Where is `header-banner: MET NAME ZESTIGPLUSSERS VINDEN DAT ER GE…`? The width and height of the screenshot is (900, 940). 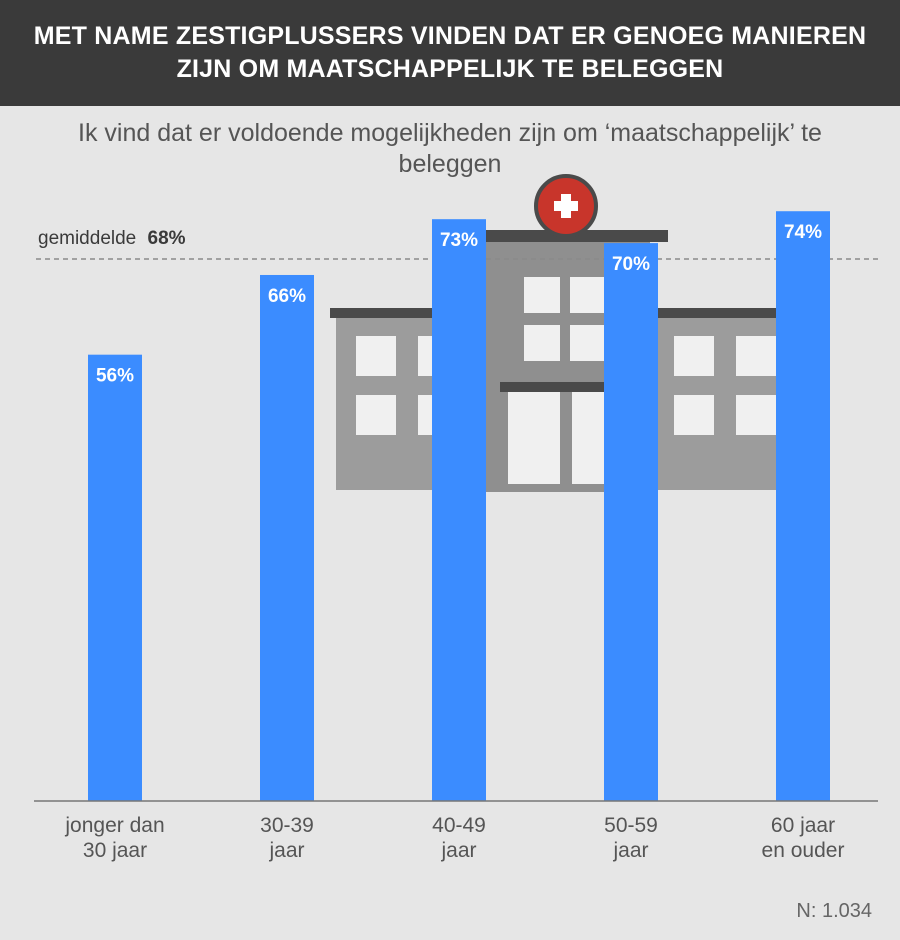
header-banner: MET NAME ZESTIGPLUSSERS VINDEN DAT ER GE… is located at coordinates (450, 53).